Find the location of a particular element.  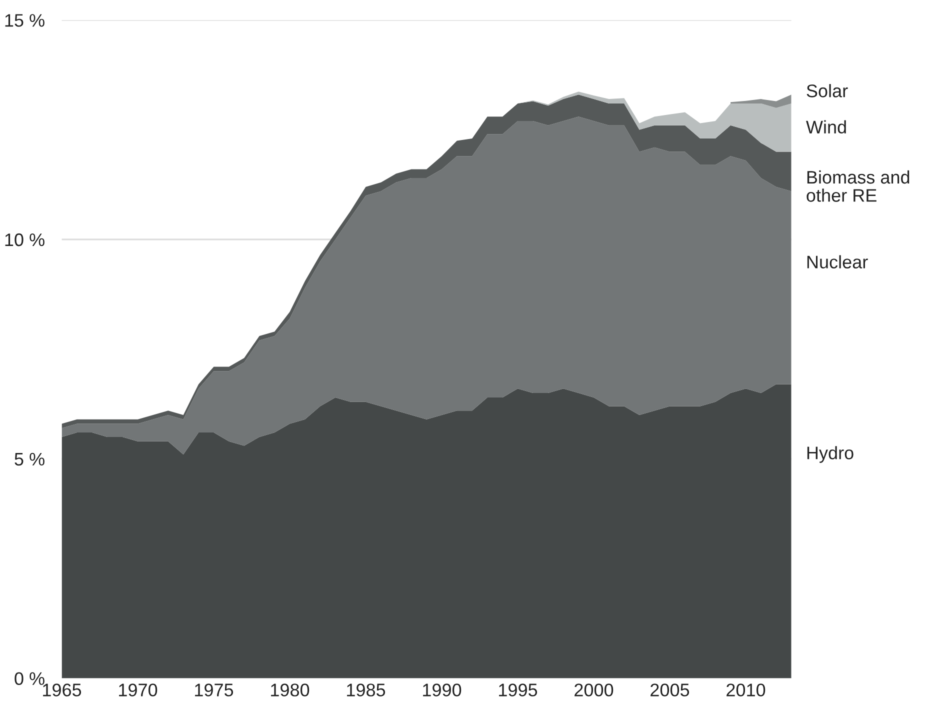

x-tick-label: 1970 is located at coordinates (138, 690).